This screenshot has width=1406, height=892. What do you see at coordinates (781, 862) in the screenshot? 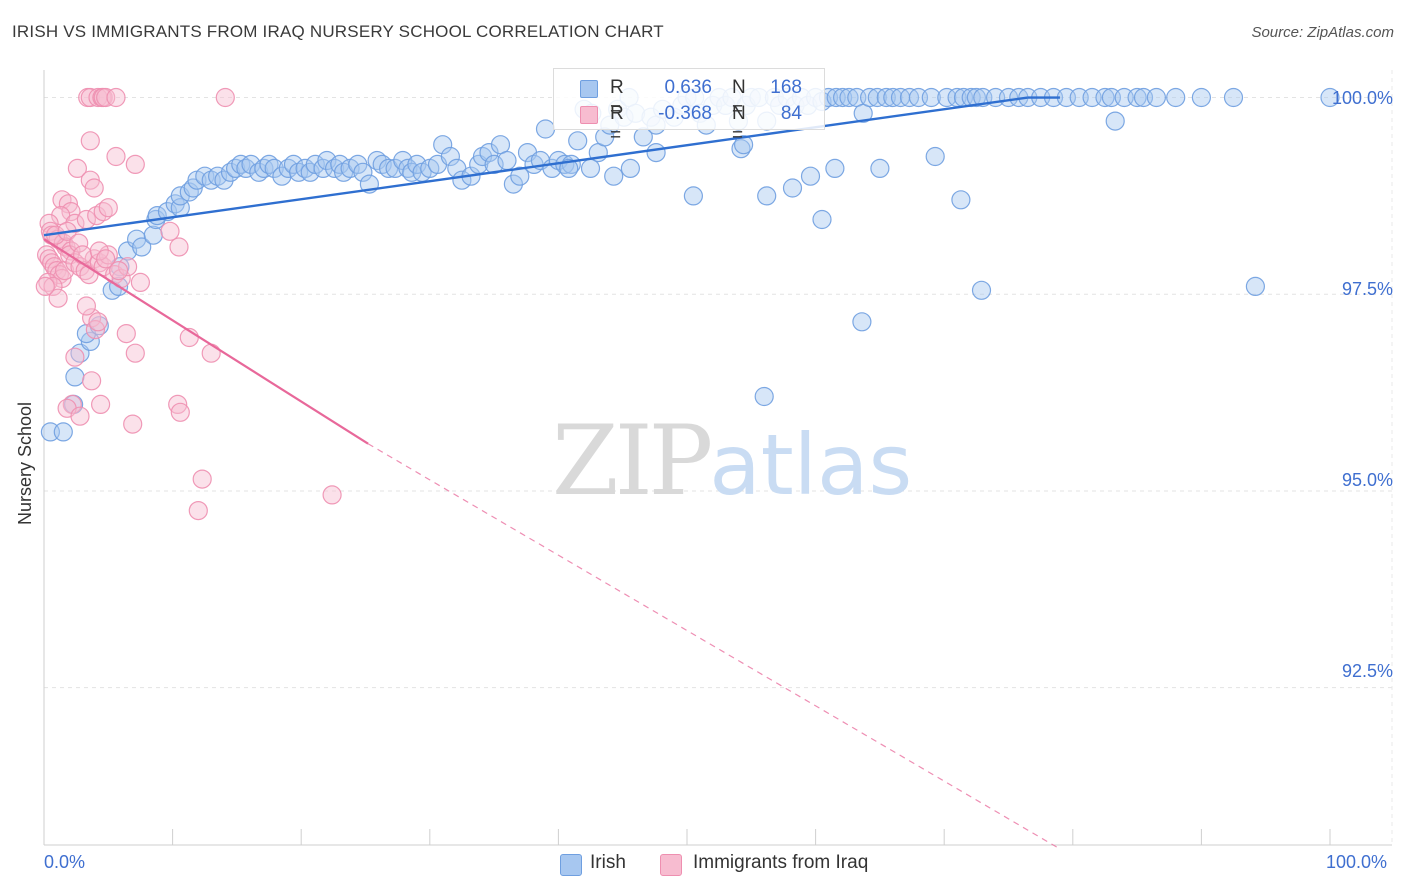
I see `iraq-legend-label: Immigrants from Iraq` at bounding box center [781, 862].